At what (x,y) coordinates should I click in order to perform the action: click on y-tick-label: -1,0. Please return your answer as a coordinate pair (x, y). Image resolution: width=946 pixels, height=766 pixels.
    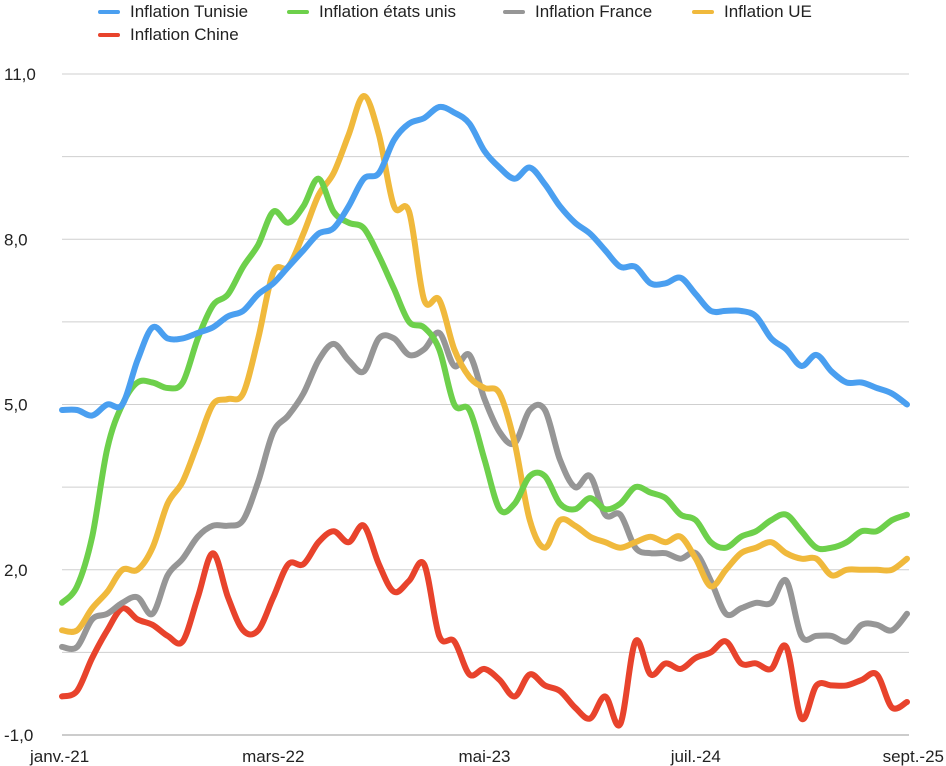
    Looking at the image, I should click on (18, 735).